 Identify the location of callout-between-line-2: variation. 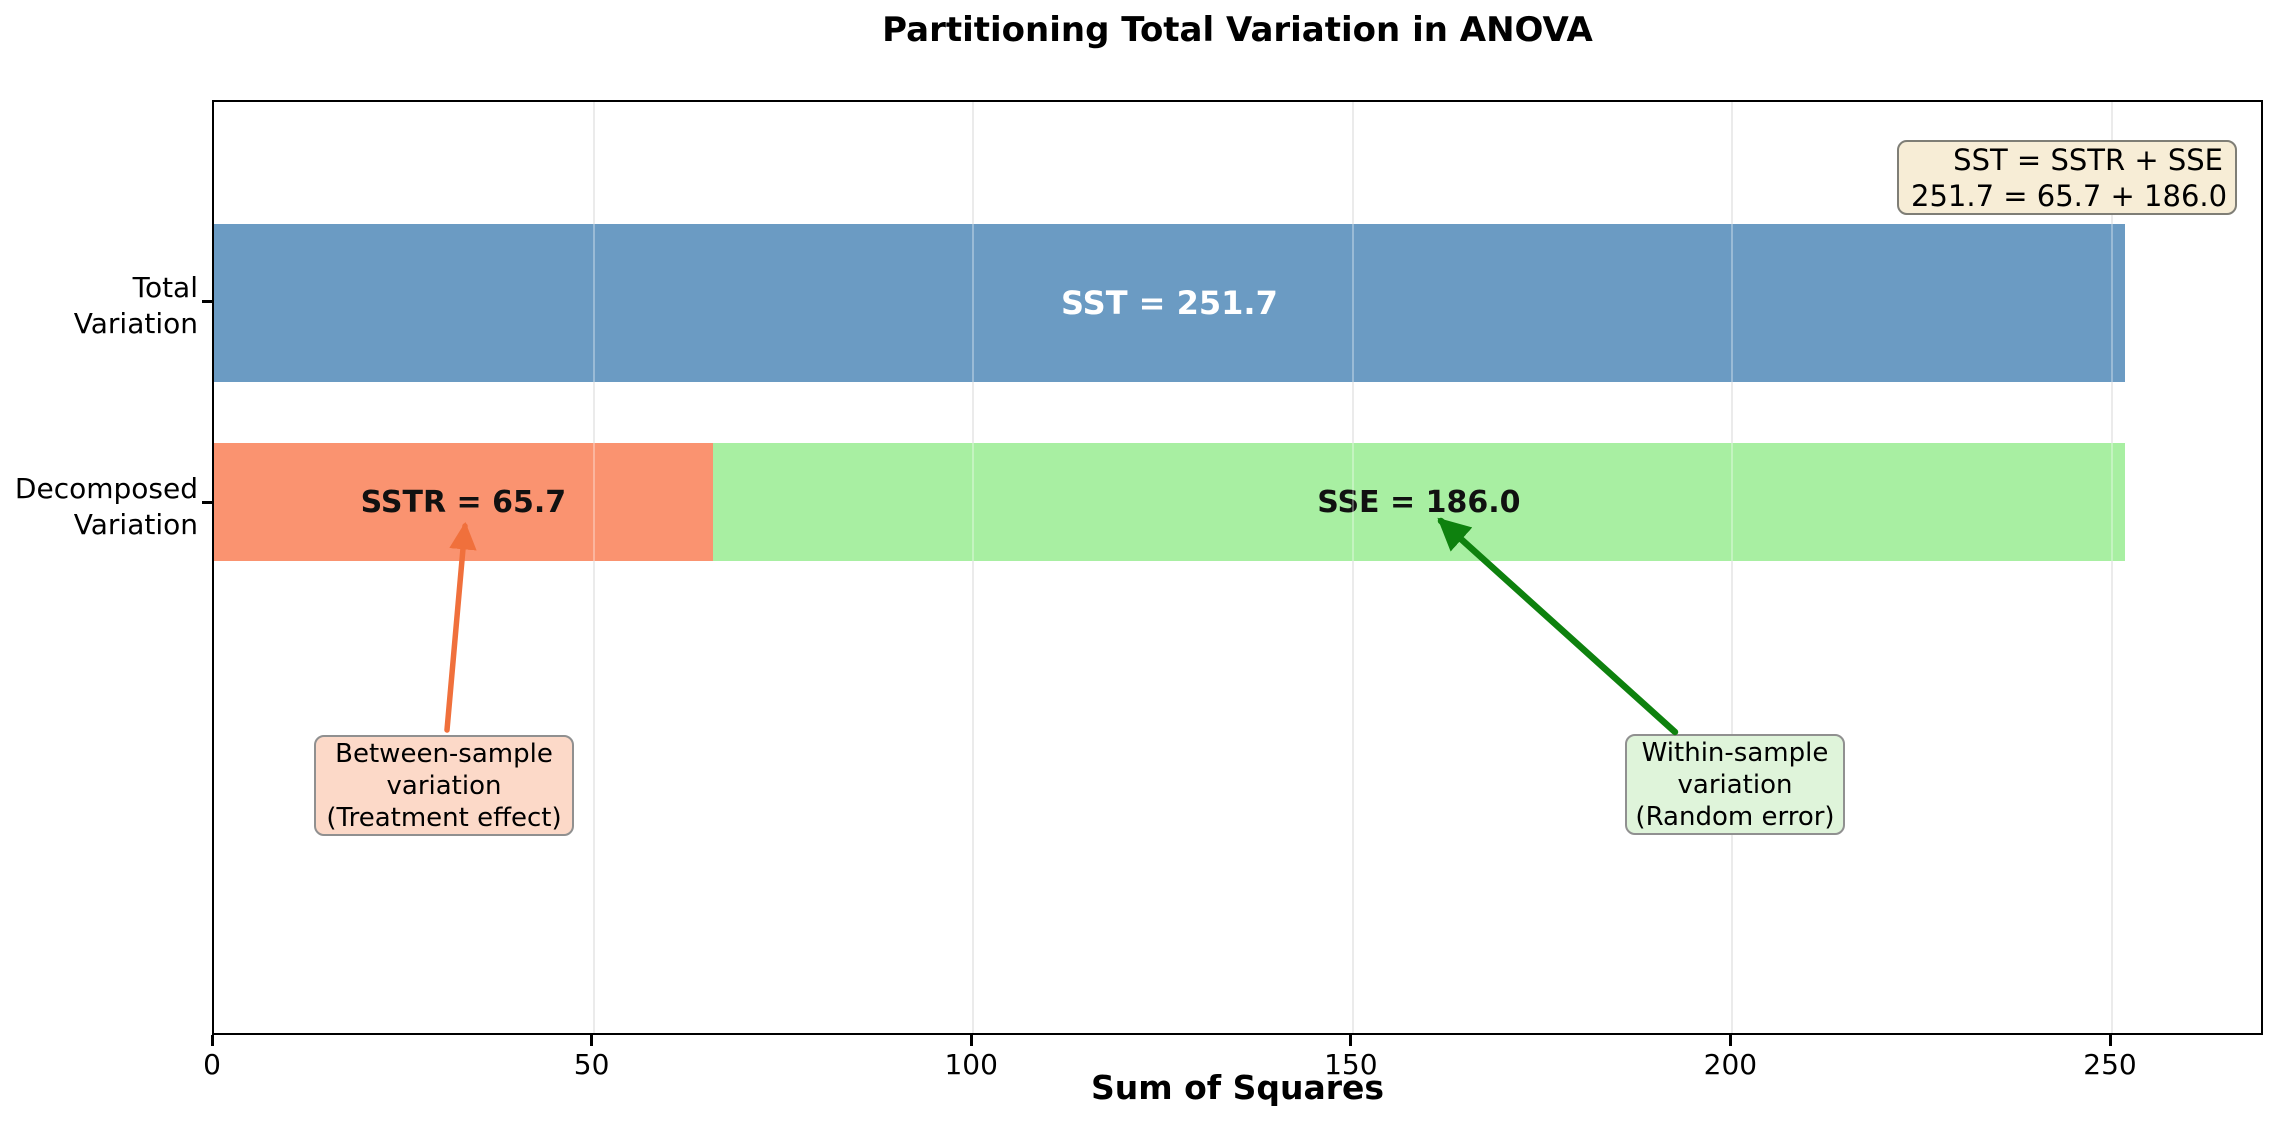
(444, 785).